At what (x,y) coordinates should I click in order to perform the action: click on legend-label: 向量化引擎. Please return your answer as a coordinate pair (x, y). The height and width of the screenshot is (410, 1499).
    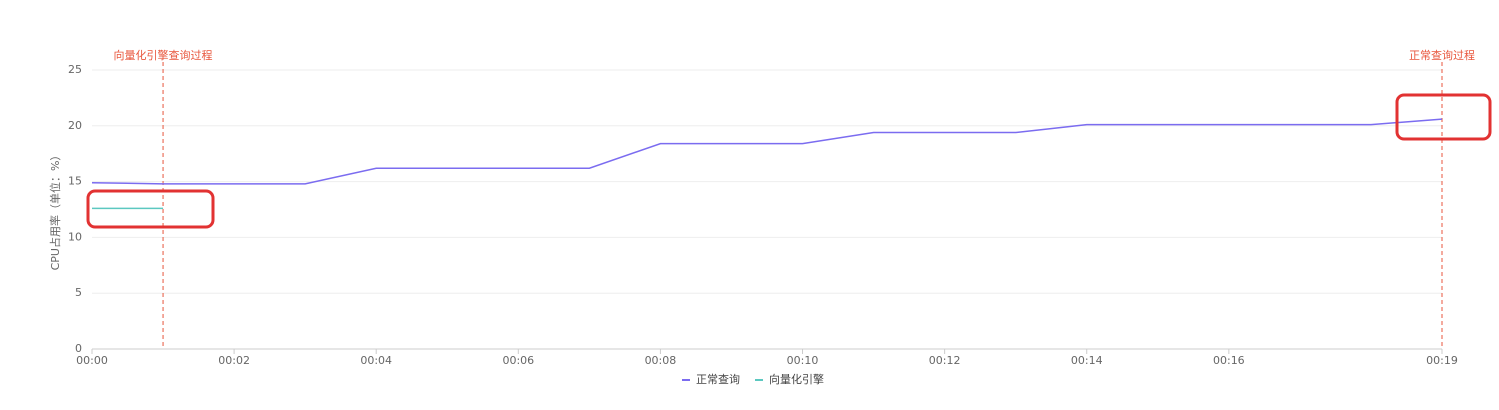
    Looking at the image, I should click on (796, 379).